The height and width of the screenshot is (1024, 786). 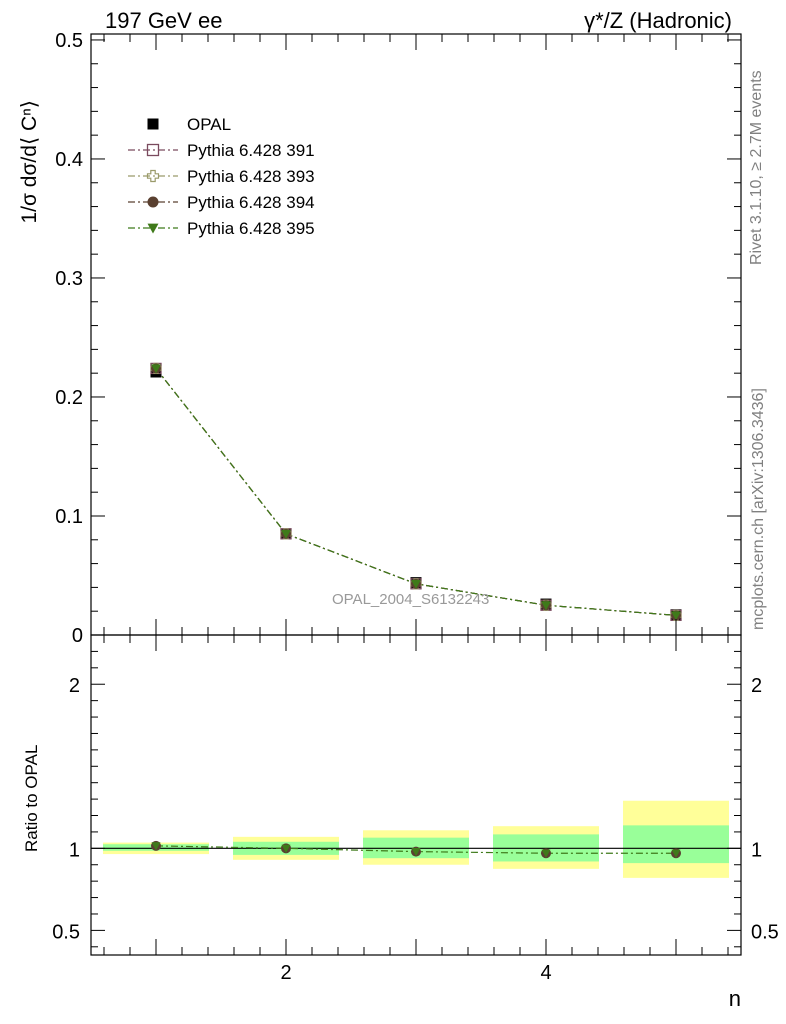 What do you see at coordinates (658, 20) in the screenshot?
I see `header-right-label: γ*/Z (Hadronic)` at bounding box center [658, 20].